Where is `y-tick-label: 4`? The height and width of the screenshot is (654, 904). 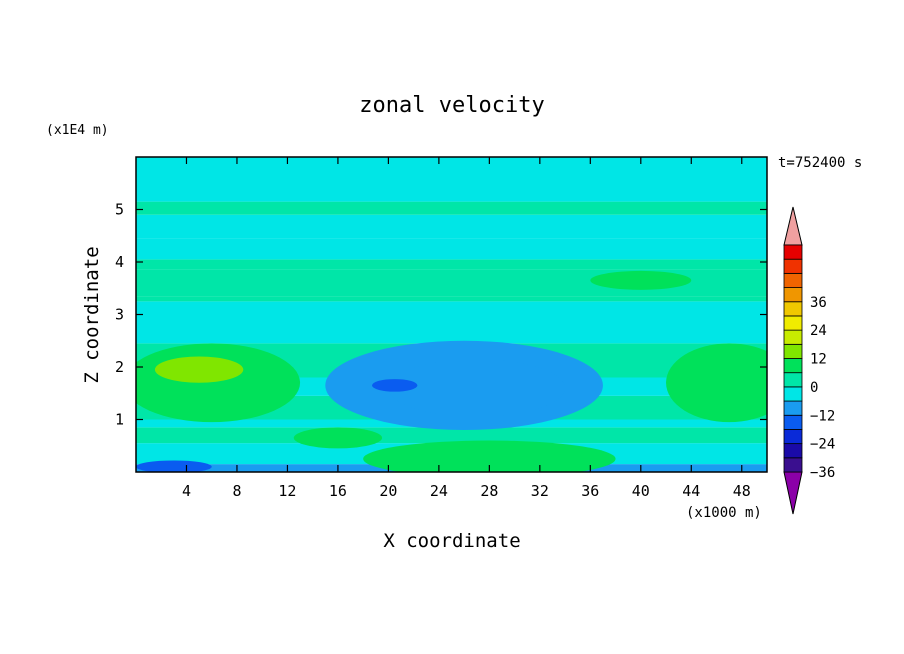
y-tick-label: 4 is located at coordinates (119, 262).